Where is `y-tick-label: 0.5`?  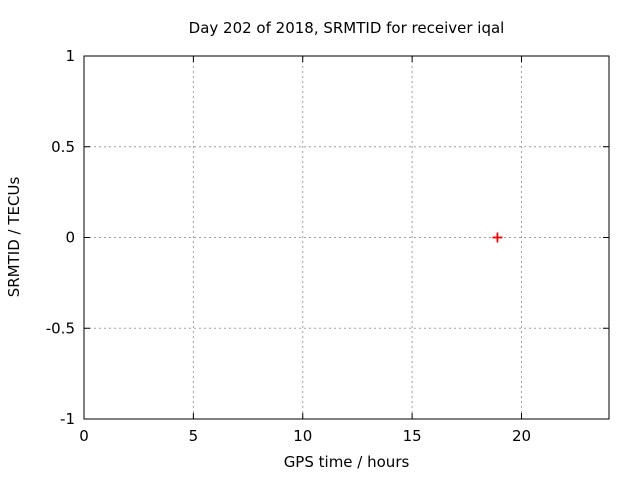 y-tick-label: 0.5 is located at coordinates (63, 147).